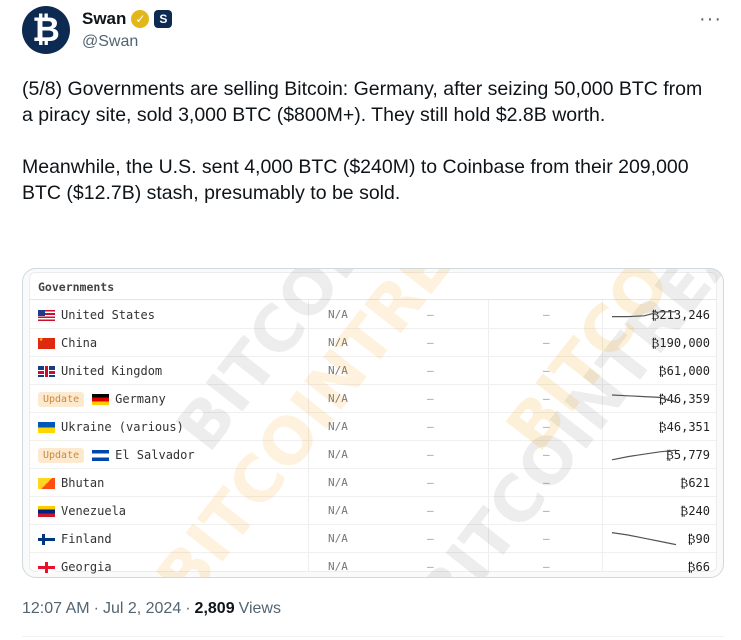  Describe the element at coordinates (687, 455) in the screenshot. I see `btc-holdings: ₿5,779` at that location.